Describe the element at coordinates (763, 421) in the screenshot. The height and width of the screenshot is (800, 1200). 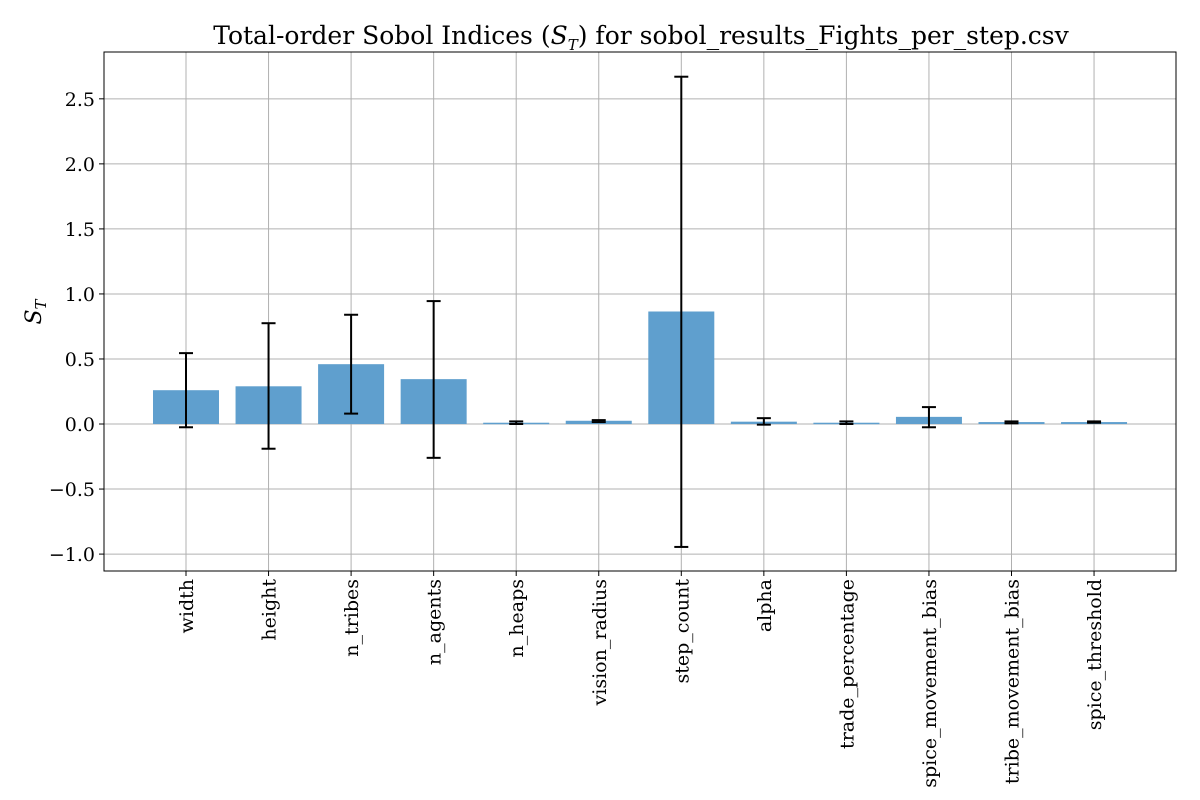
I see `error-bar-alpha` at that location.